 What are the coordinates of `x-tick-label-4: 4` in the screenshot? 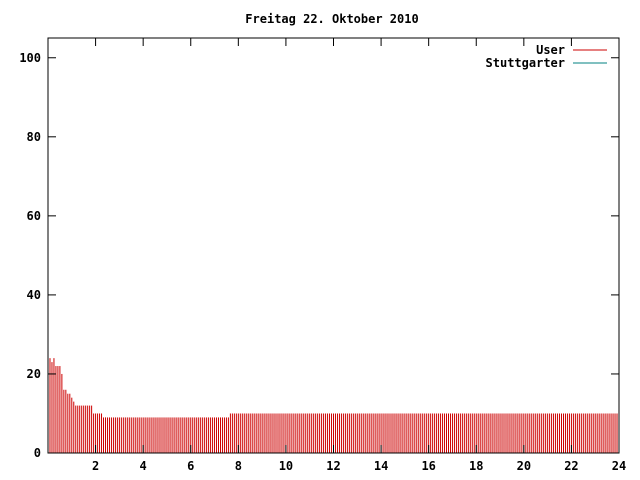 It's located at (143, 466).